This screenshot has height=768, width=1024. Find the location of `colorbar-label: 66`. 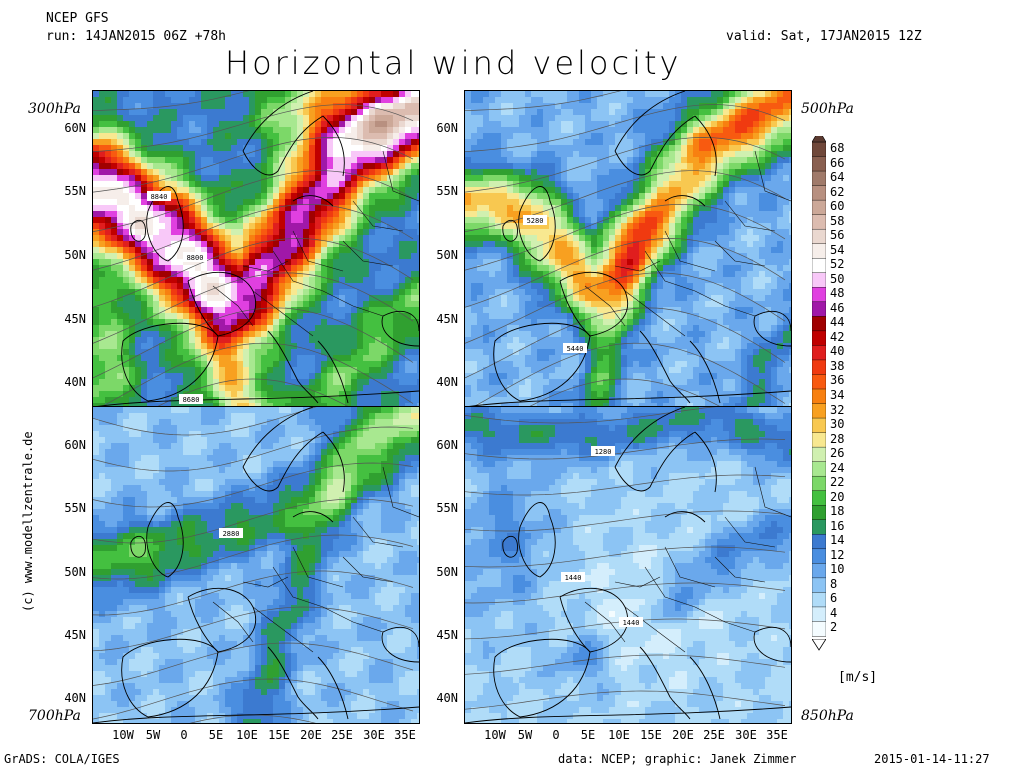

colorbar-label: 66 is located at coordinates (837, 162).